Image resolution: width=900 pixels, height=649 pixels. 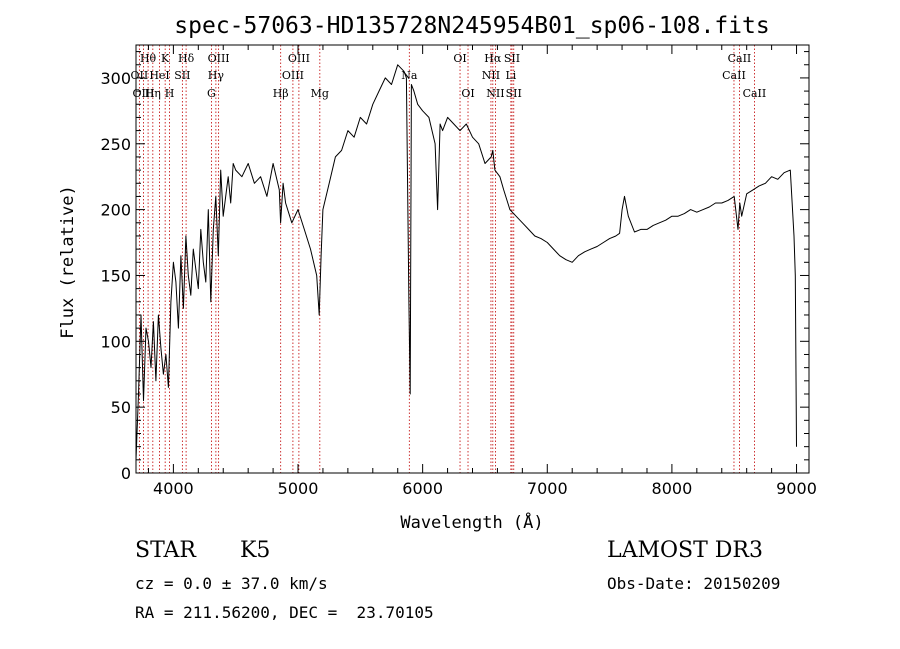 I want to click on y-tick-label-6: 300, so click(x=115, y=78).